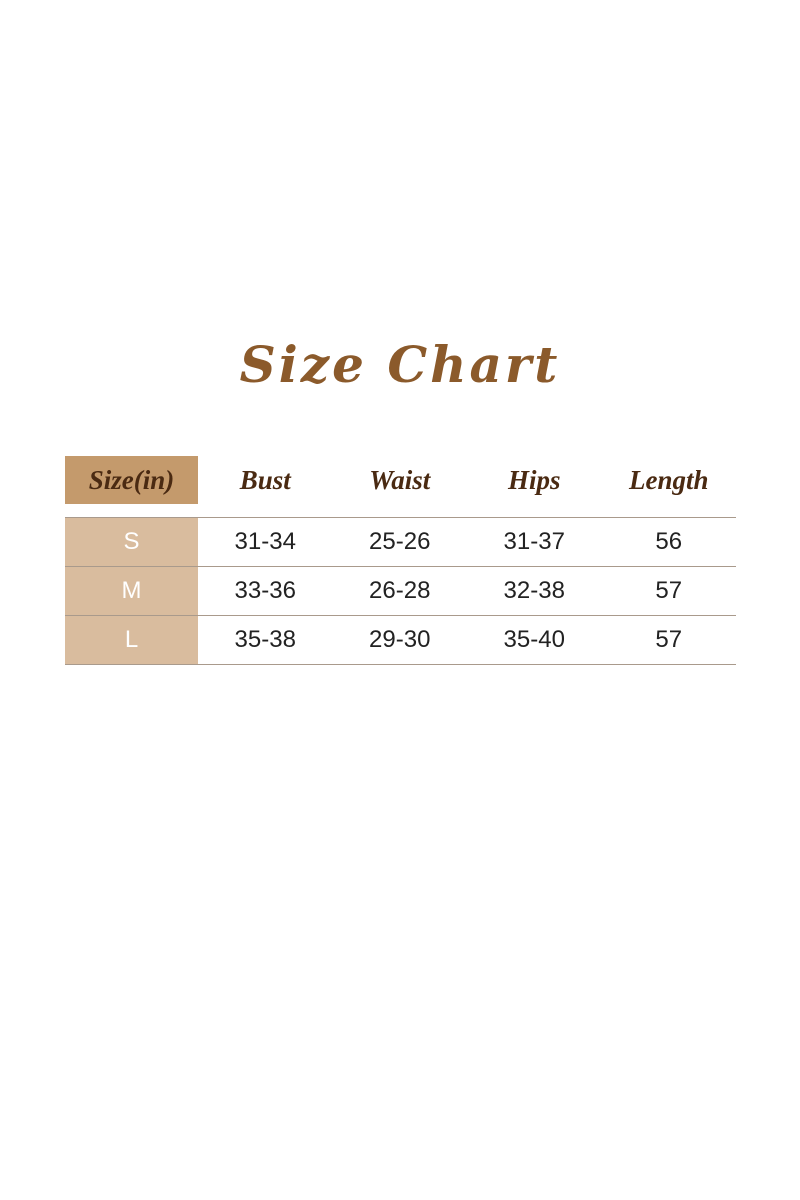 The height and width of the screenshot is (1200, 800). I want to click on cell-length: 56, so click(669, 541).